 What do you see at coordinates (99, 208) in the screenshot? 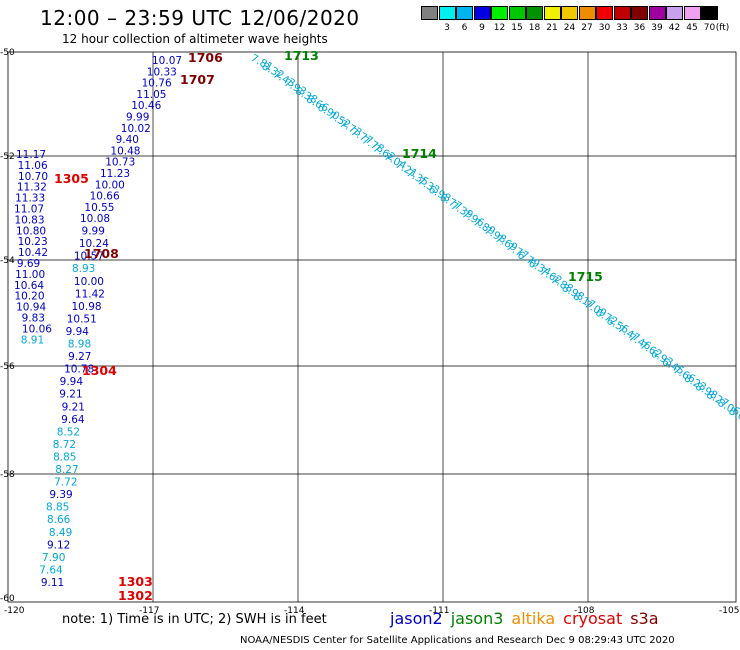
I see `wave-height-point: 10.55` at bounding box center [99, 208].